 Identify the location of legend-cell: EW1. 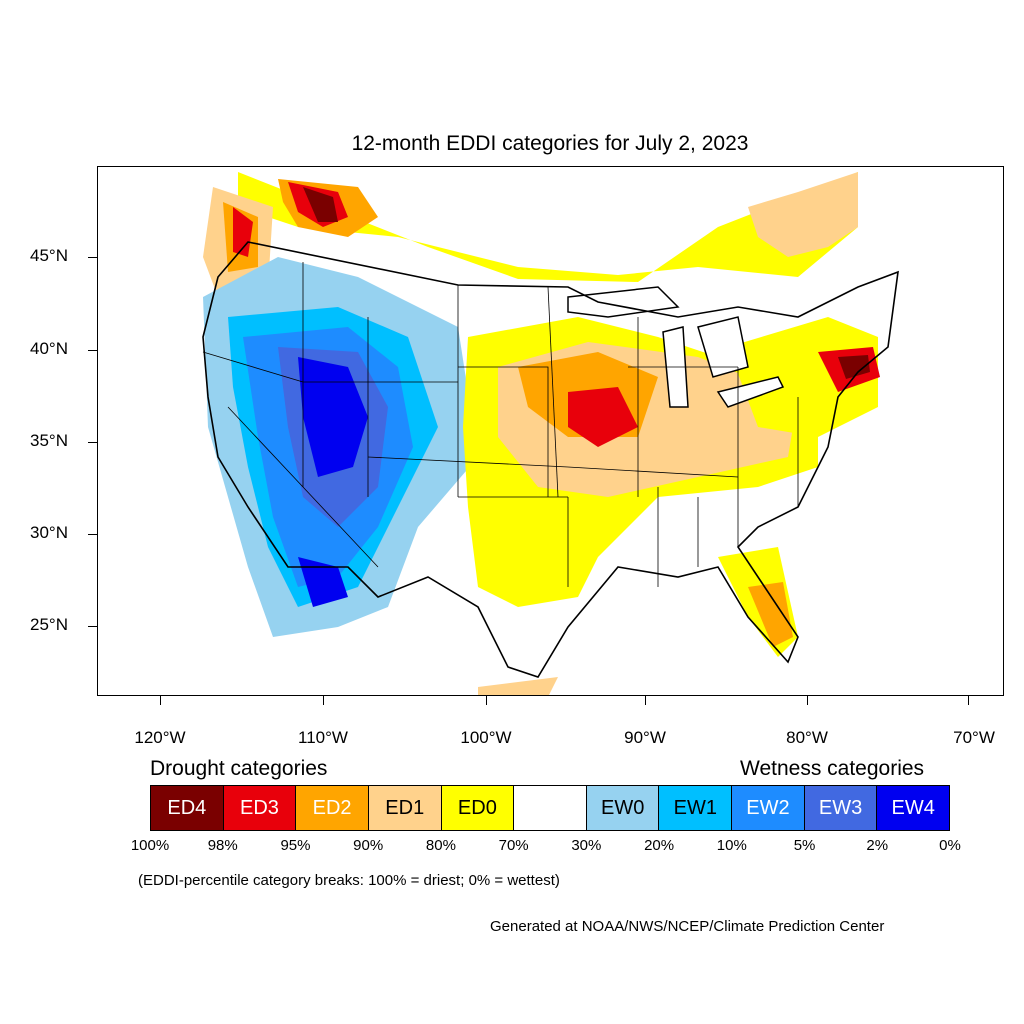
(696, 808).